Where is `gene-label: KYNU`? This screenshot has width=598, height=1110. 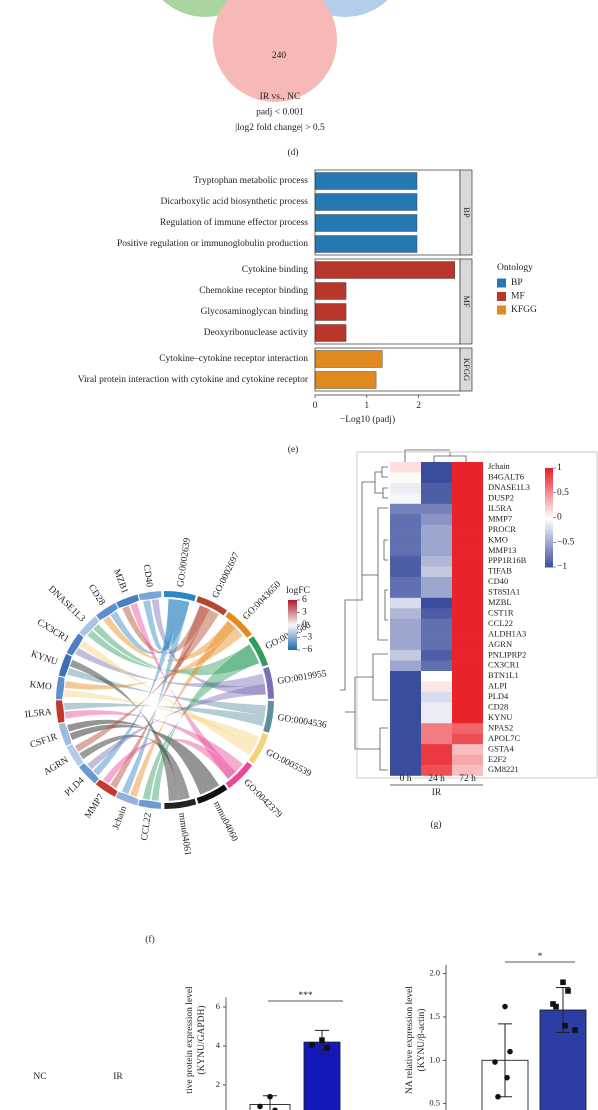
gene-label: KYNU is located at coordinates (44, 658).